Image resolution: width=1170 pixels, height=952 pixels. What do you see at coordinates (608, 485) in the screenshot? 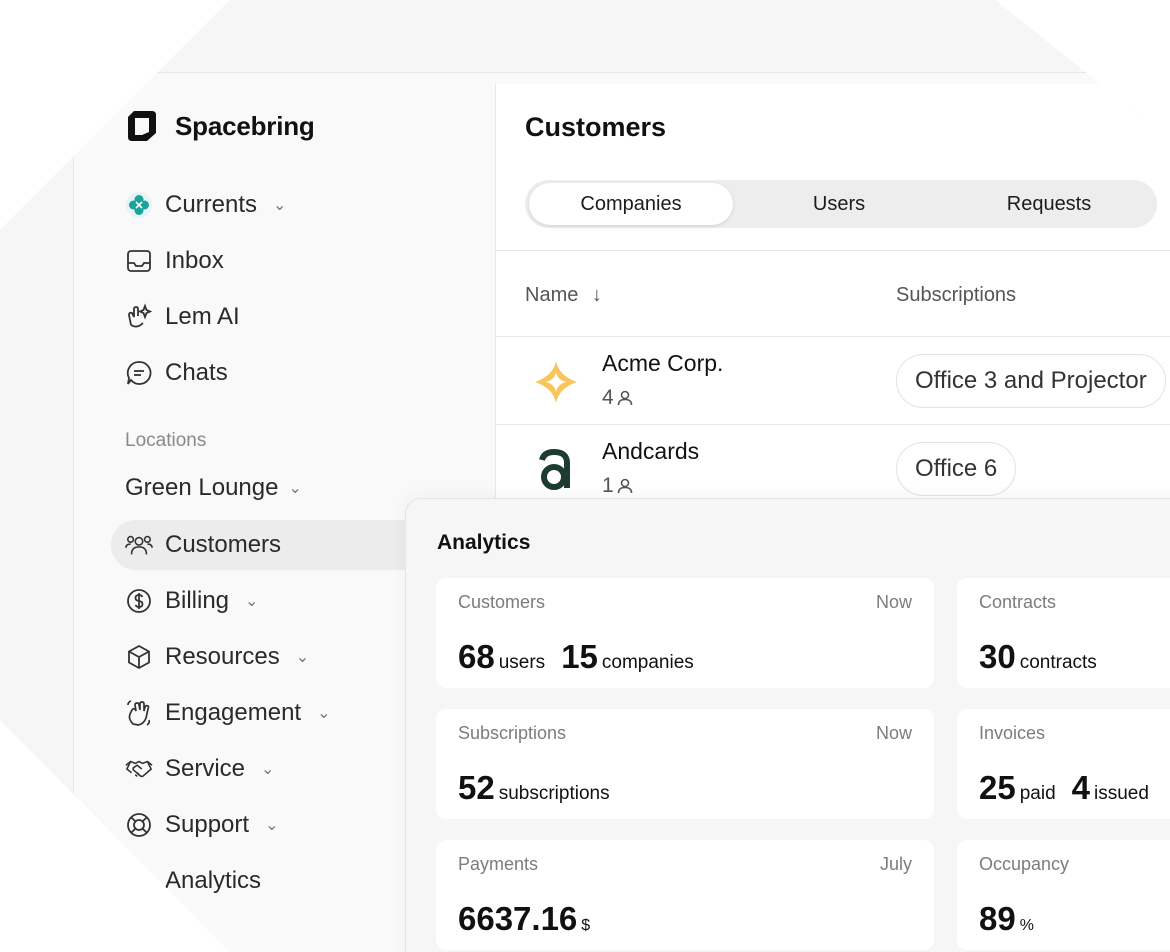
I see `user-count-value: 1` at bounding box center [608, 485].